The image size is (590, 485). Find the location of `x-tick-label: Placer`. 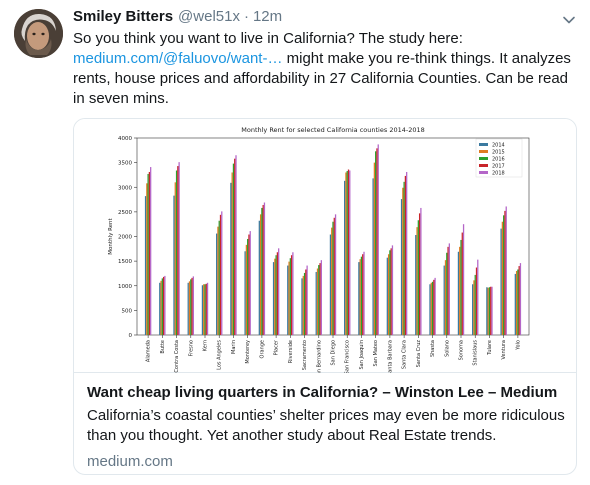

x-tick-label: Placer is located at coordinates (277, 347).